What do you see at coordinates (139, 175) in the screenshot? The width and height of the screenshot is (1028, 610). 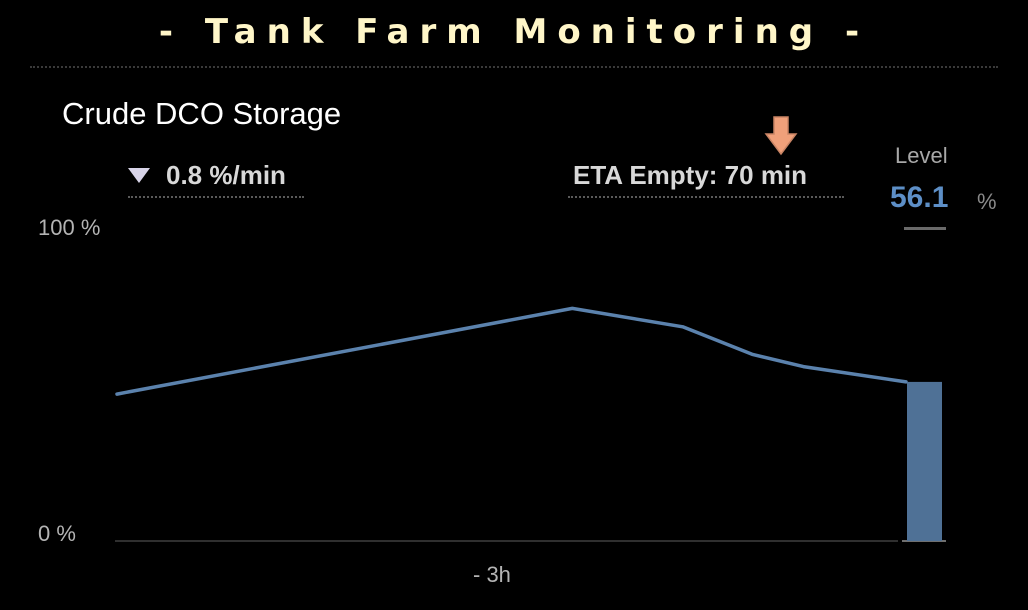 I see `triangle-down-icon` at bounding box center [139, 175].